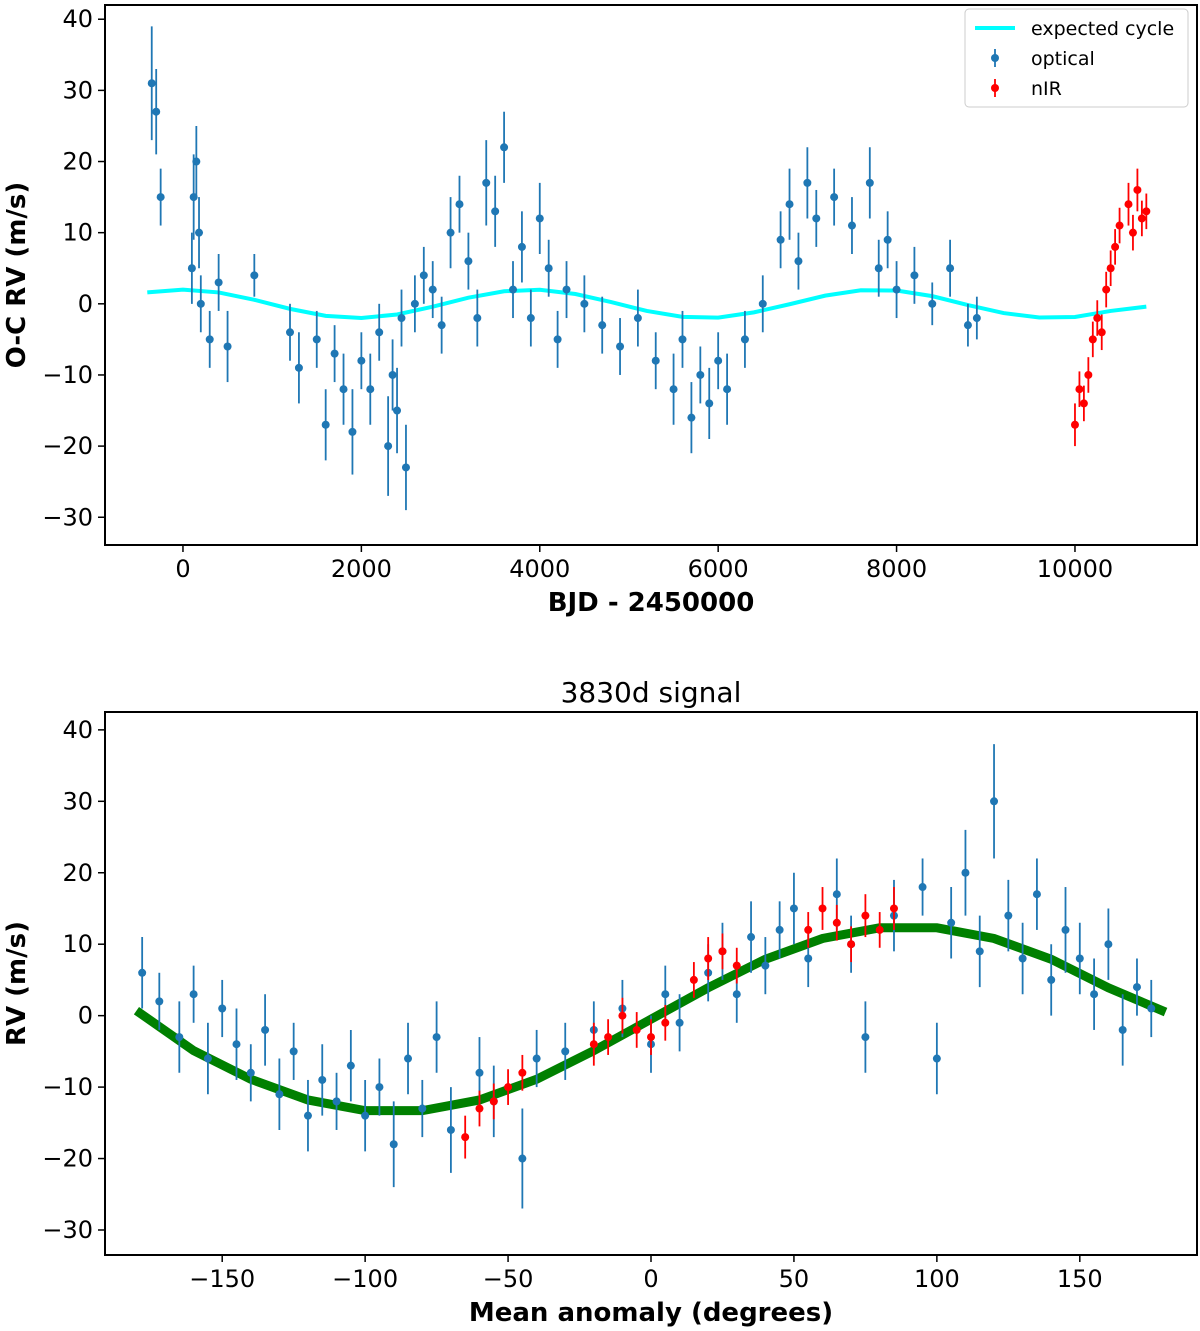 The height and width of the screenshot is (1331, 1200). What do you see at coordinates (77, 730) in the screenshot?
I see `y-tick-label: 40` at bounding box center [77, 730].